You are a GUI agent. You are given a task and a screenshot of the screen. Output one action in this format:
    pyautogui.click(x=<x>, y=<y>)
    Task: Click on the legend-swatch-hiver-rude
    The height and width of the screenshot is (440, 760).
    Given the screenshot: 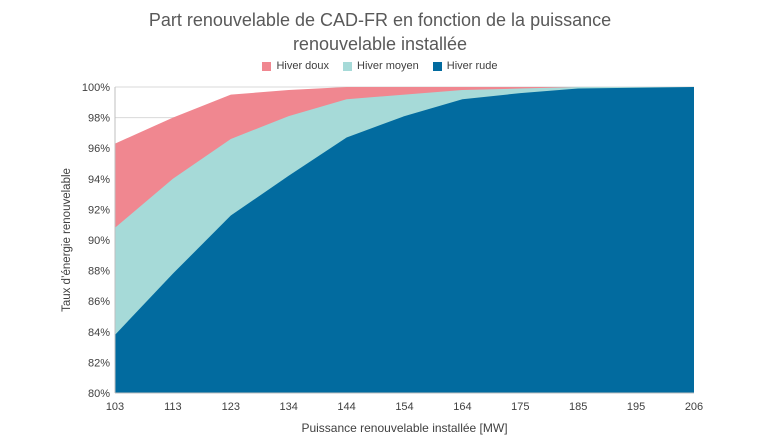 What is the action you would take?
    pyautogui.click(x=437, y=66)
    